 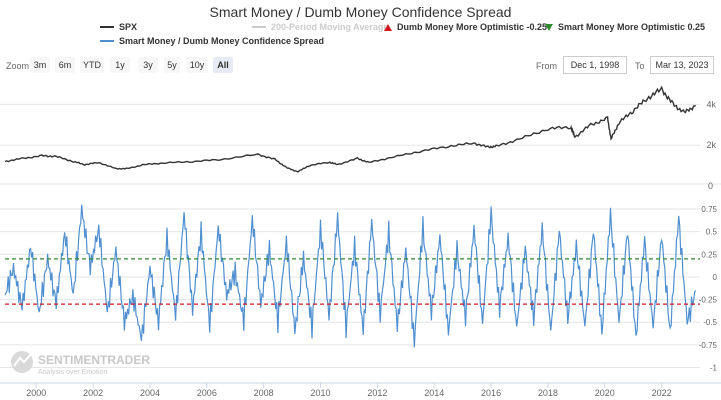 I want to click on x-axis-tick-label: 2018, so click(x=548, y=393).